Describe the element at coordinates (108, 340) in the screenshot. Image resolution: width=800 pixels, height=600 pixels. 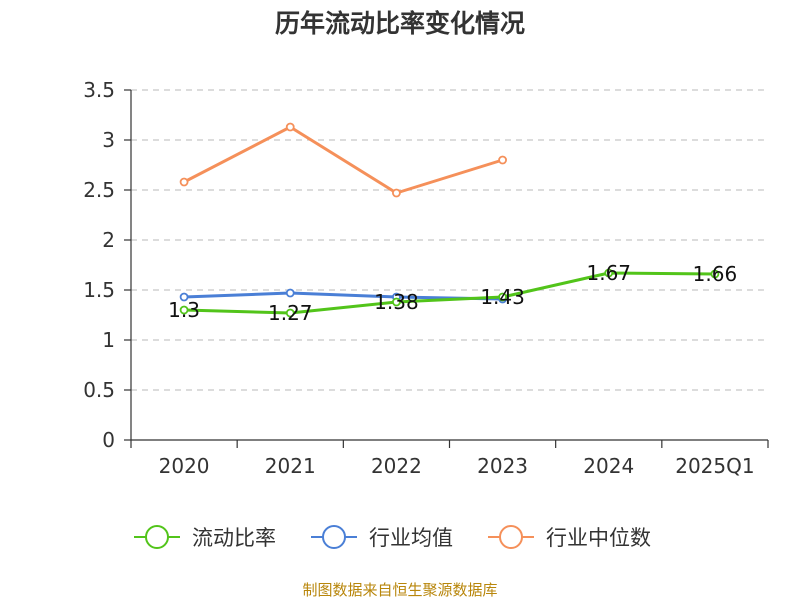
I see `y-tick-label: 1` at that location.